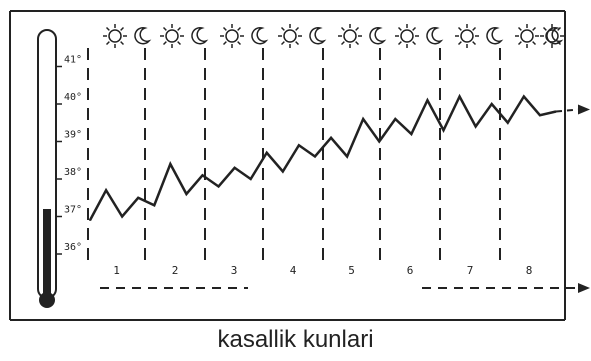 The image size is (591, 361). Describe the element at coordinates (47, 168) in the screenshot. I see `thermometer-icon` at that location.